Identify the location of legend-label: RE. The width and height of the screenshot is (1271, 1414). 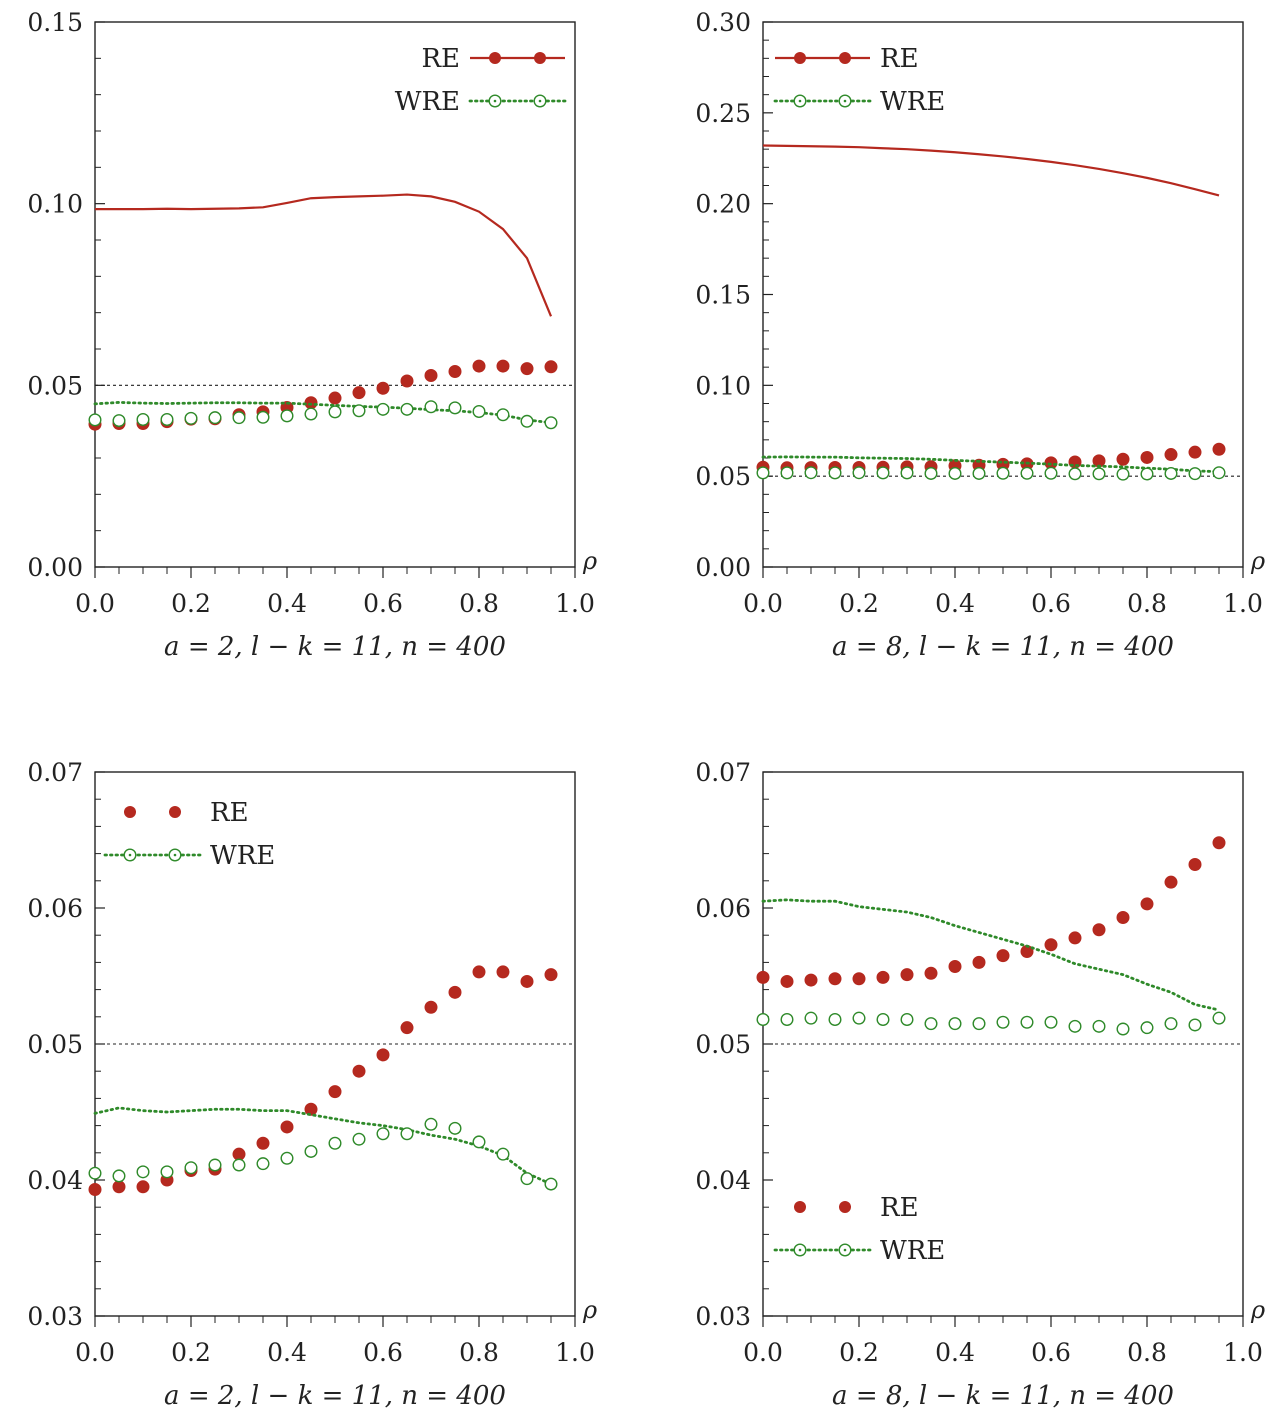
(899, 1208).